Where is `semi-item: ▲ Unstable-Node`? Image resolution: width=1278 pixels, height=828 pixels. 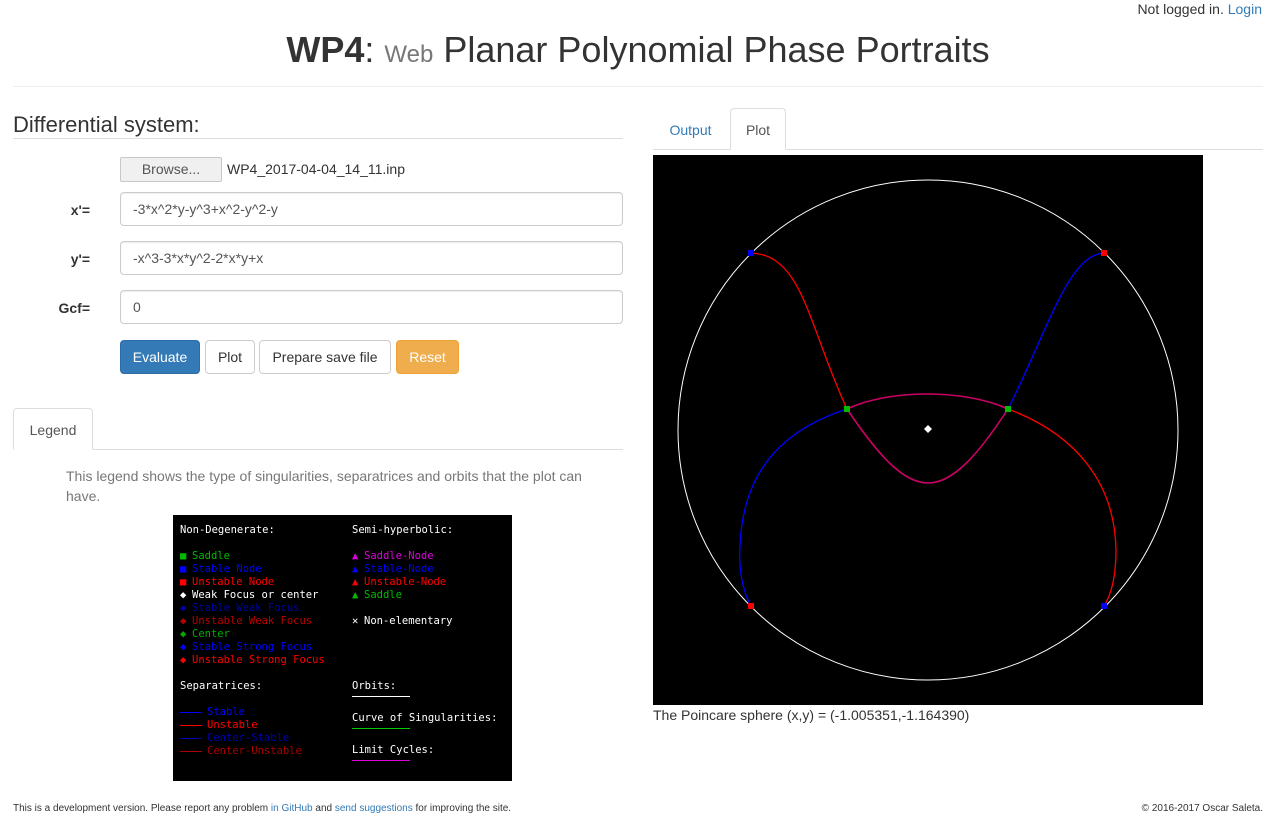 semi-item: ▲ Unstable-Node is located at coordinates (399, 582).